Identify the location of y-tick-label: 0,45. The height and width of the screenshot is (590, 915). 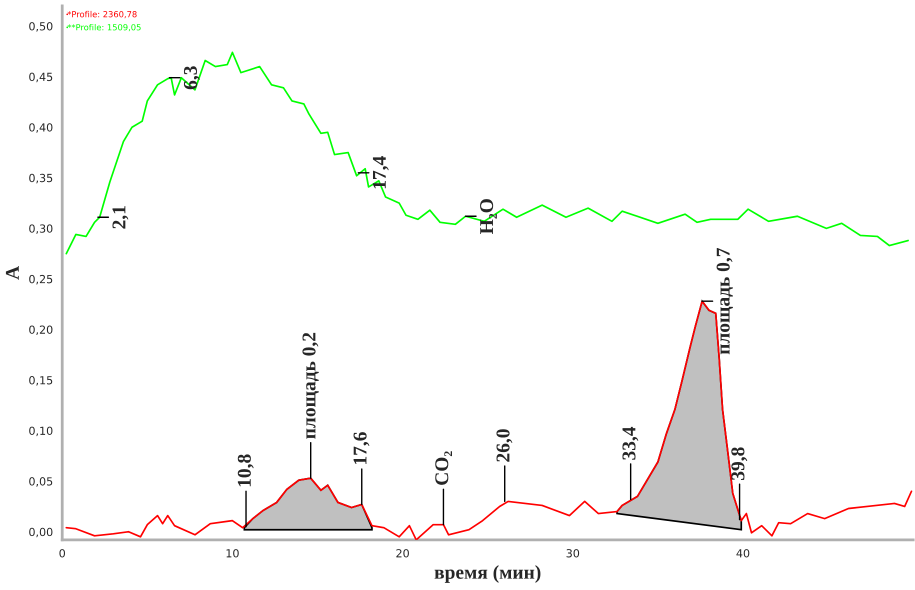
(40, 77).